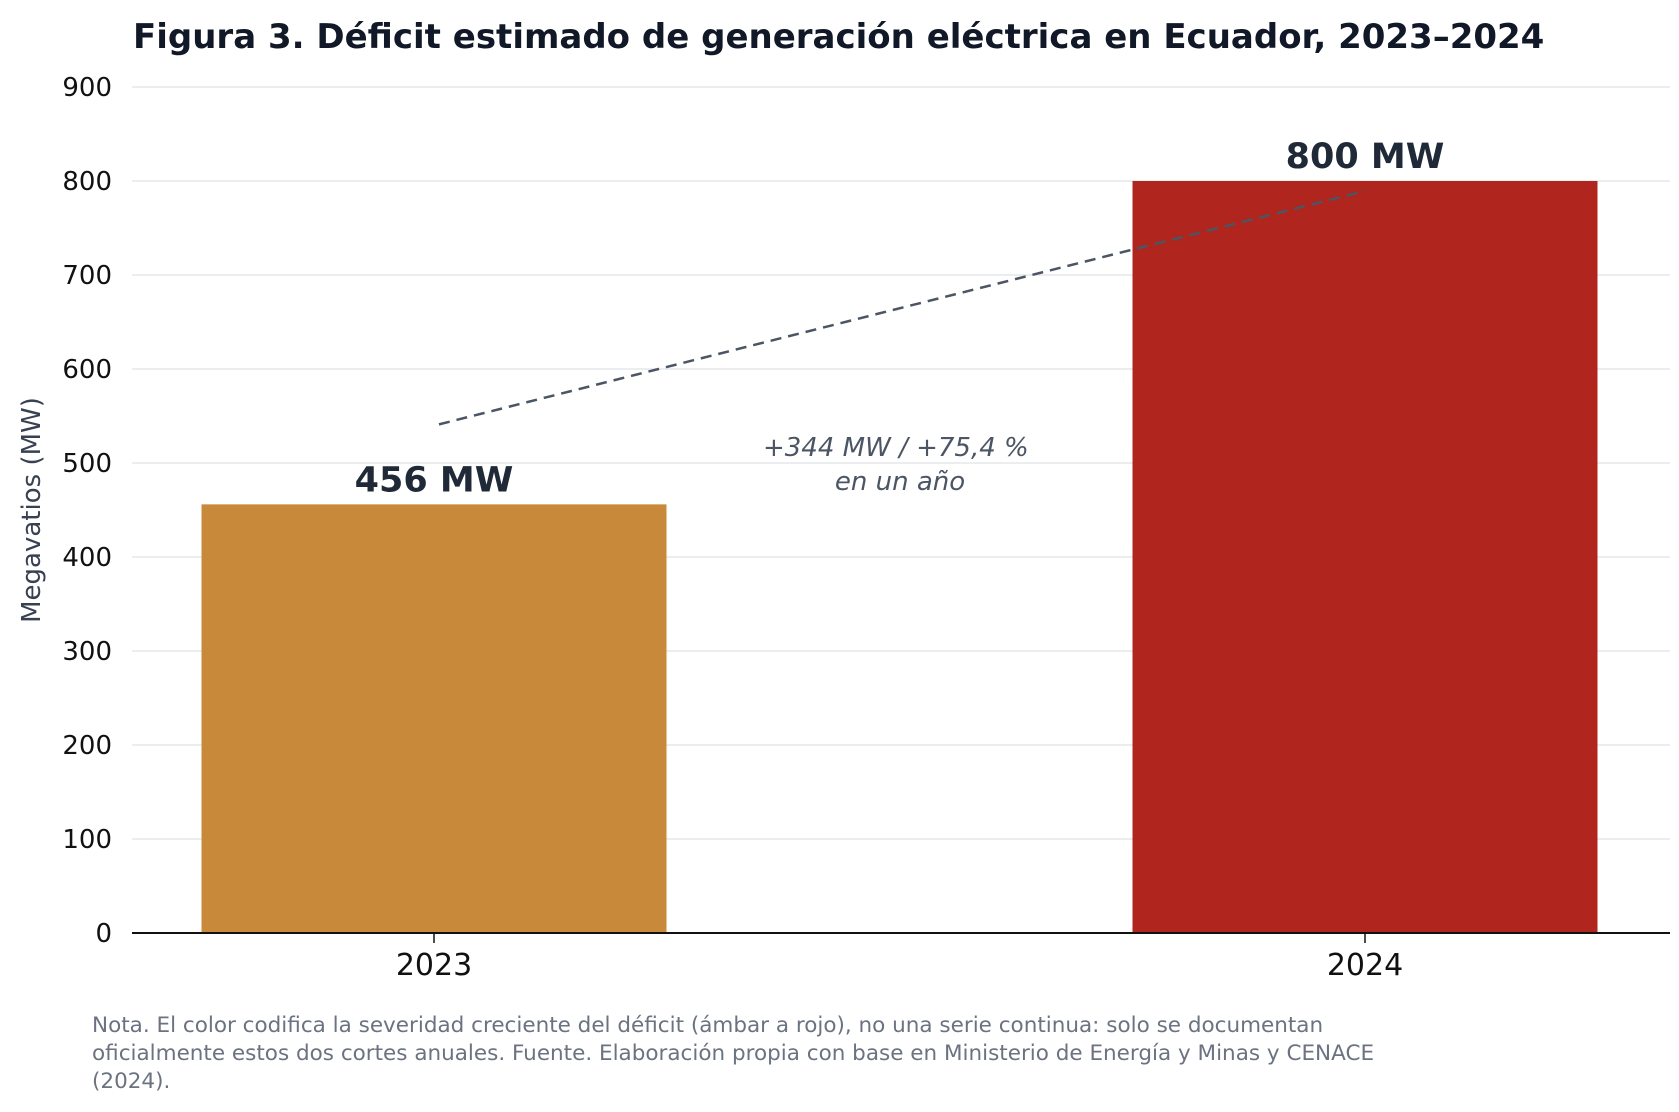  Describe the element at coordinates (87, 370) in the screenshot. I see `y-tick-label: 600` at that location.